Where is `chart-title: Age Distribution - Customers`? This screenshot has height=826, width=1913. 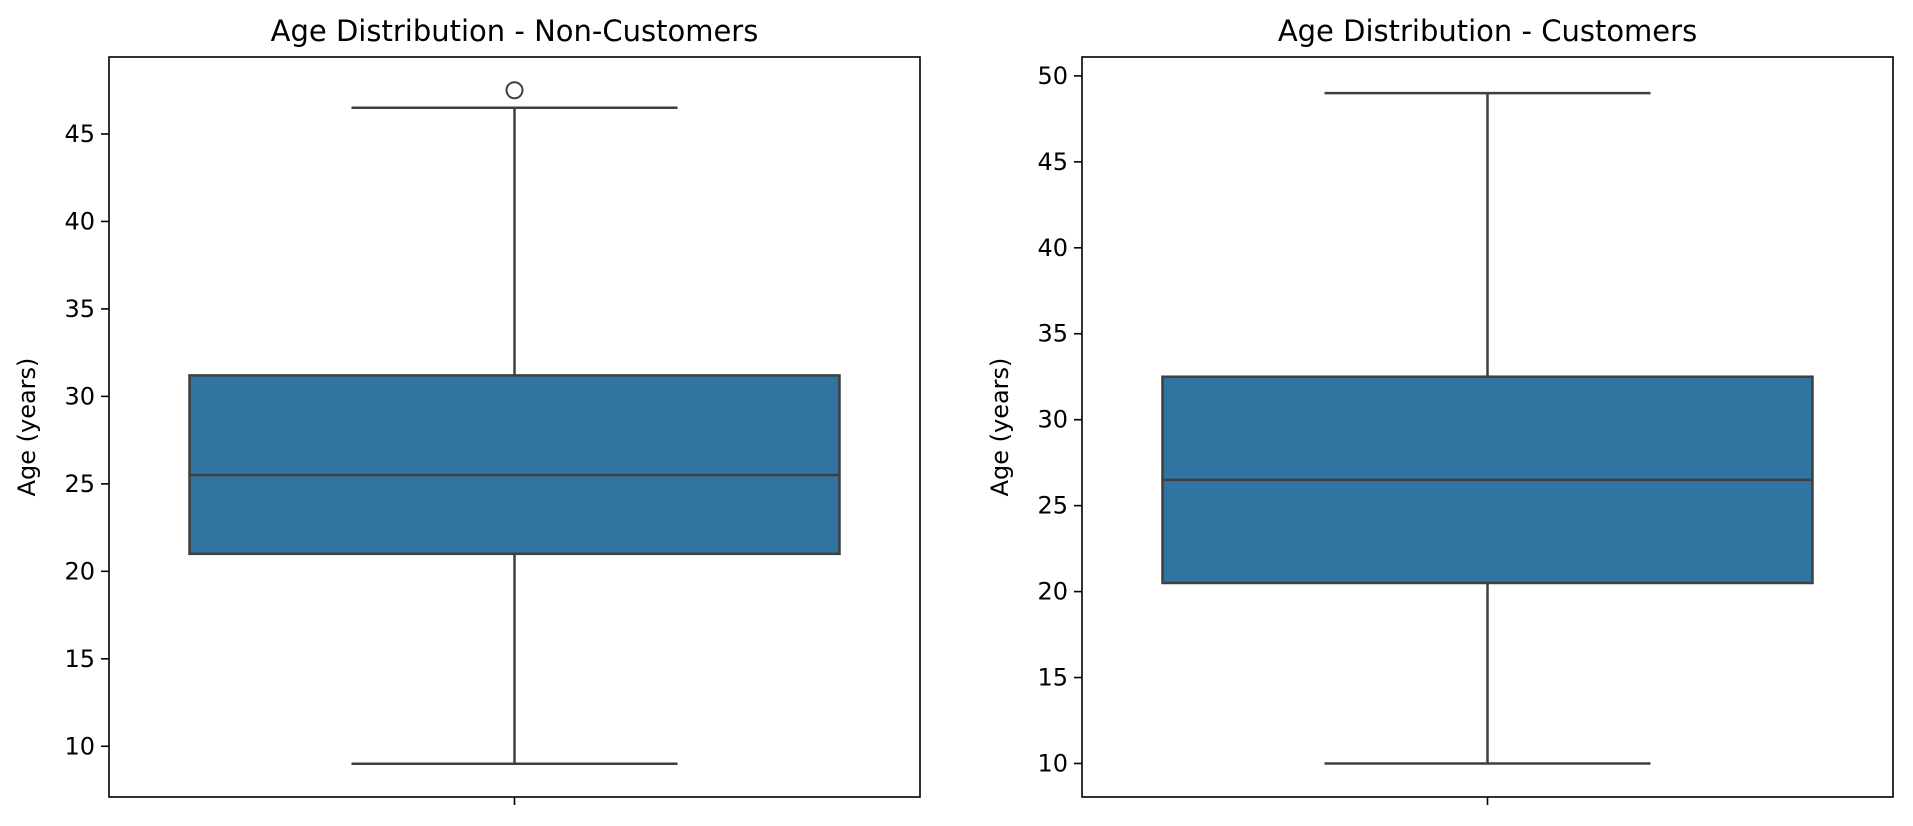
chart-title: Age Distribution - Customers is located at coordinates (1487, 31).